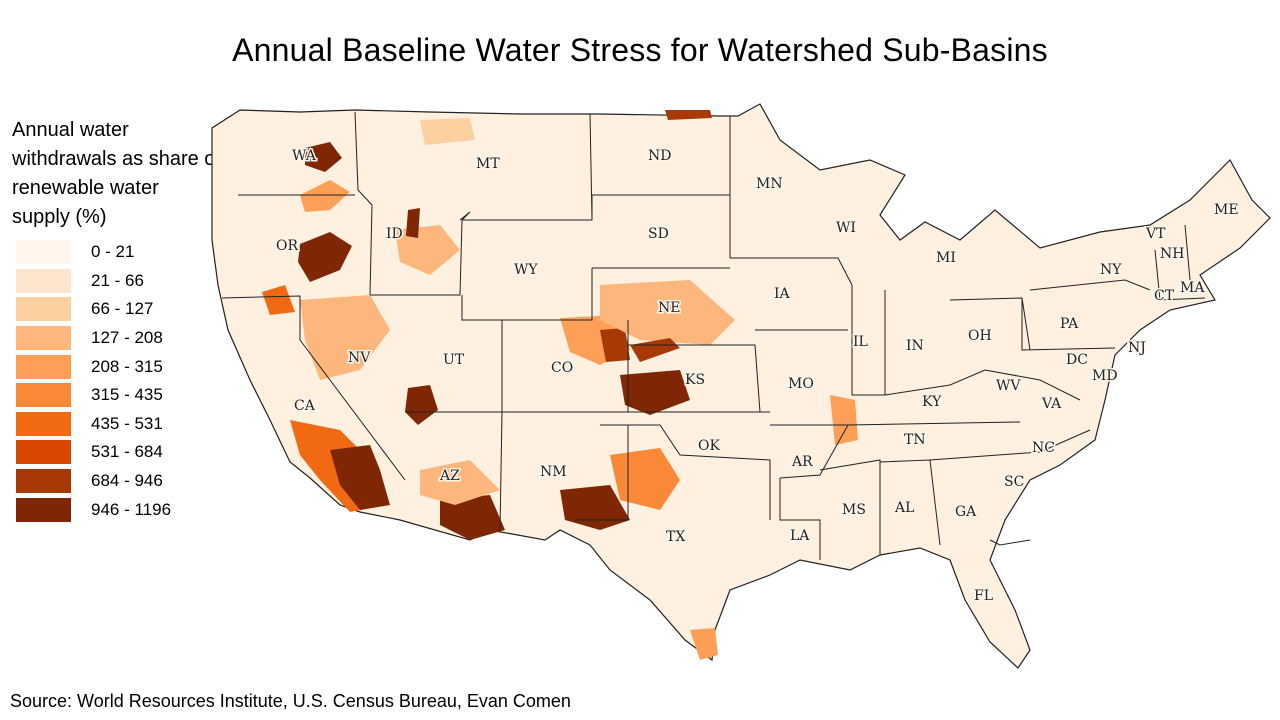  I want to click on state-label: MD, so click(1105, 376).